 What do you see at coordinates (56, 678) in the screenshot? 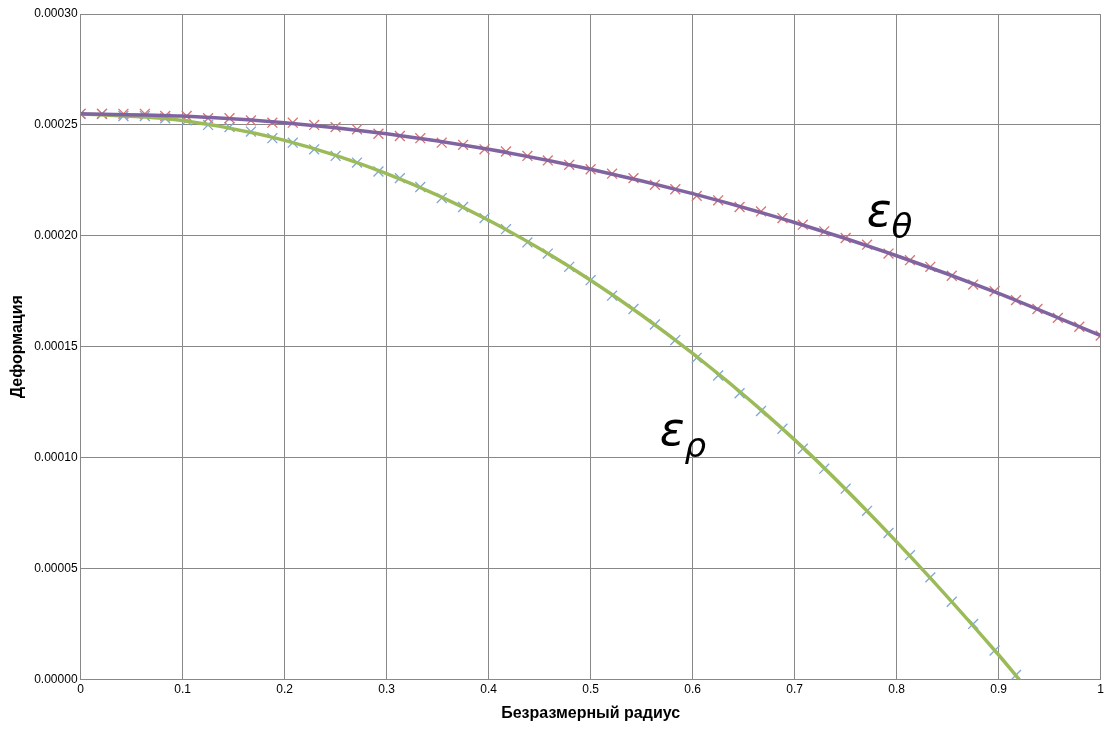
I see `y-tick-label: 0.00000` at bounding box center [56, 678].